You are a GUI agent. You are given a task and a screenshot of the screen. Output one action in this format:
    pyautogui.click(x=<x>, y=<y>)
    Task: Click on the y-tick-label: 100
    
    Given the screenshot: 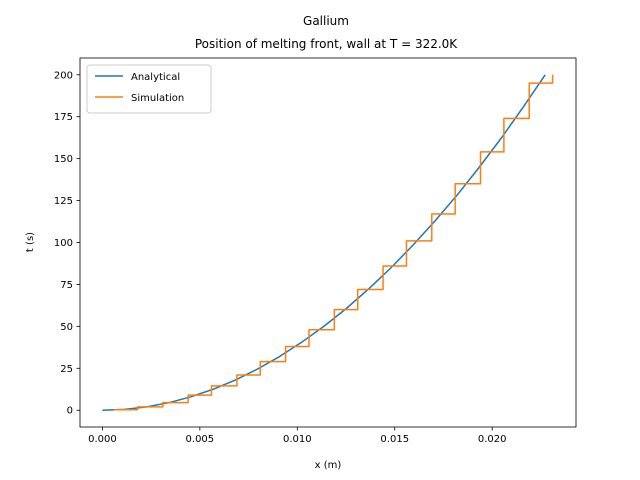 What is the action you would take?
    pyautogui.click(x=63, y=243)
    